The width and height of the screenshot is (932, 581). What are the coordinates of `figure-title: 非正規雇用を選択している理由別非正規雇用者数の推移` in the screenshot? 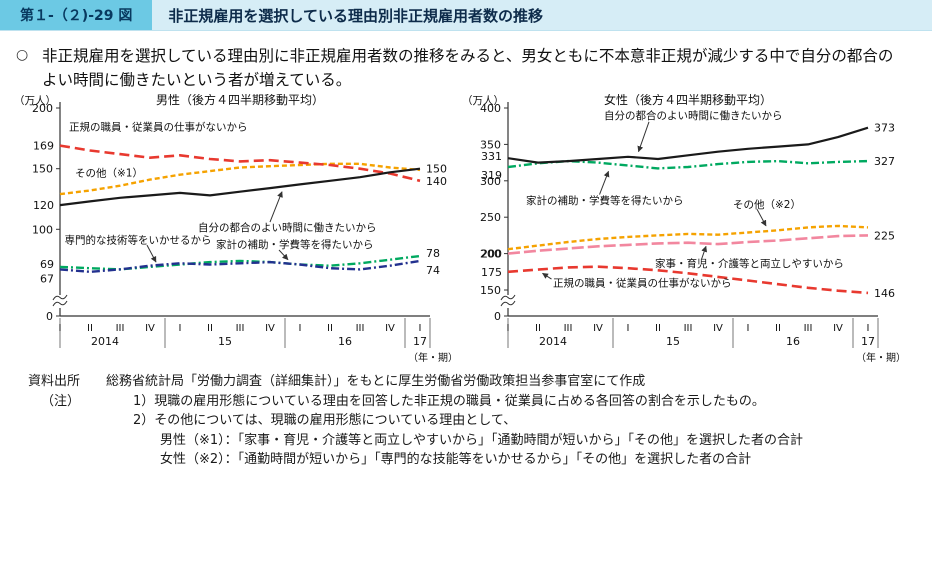 It's located at (355, 15).